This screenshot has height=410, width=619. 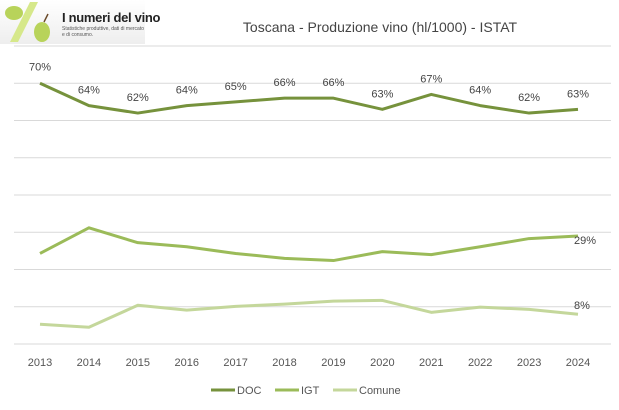 What do you see at coordinates (480, 363) in the screenshot?
I see `x-tick-label: 2022` at bounding box center [480, 363].